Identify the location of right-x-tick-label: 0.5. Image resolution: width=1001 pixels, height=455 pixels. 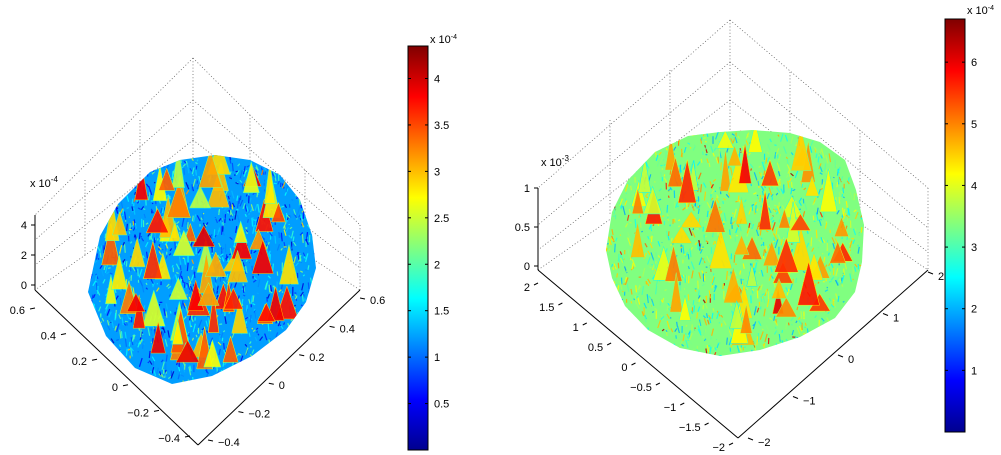
(595, 348).